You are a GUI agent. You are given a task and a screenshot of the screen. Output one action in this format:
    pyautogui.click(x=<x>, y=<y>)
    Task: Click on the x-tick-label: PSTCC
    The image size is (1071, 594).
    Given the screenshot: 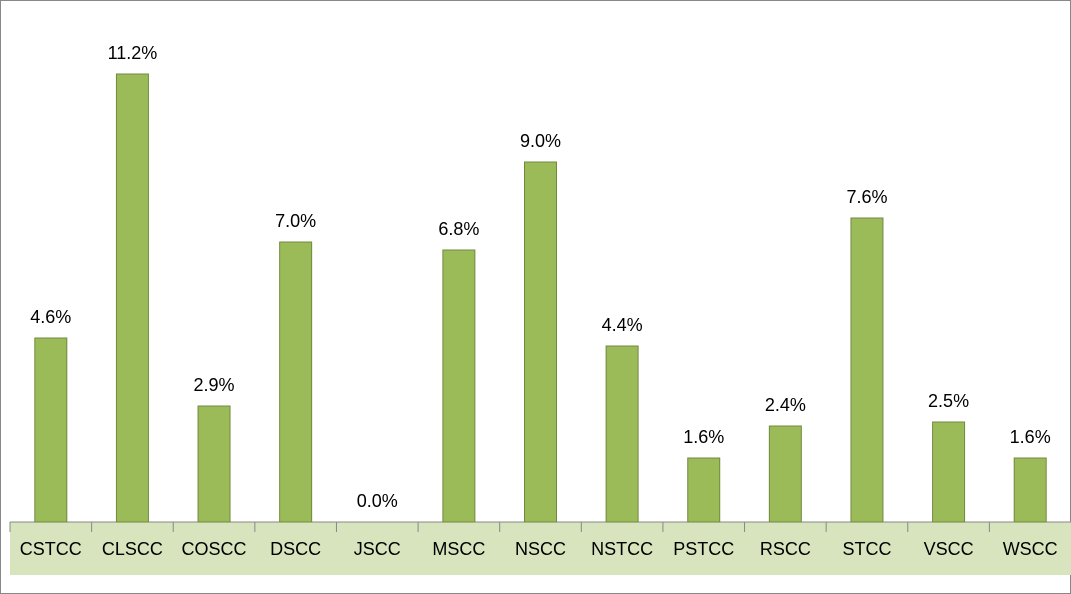 What is the action you would take?
    pyautogui.click(x=703, y=549)
    